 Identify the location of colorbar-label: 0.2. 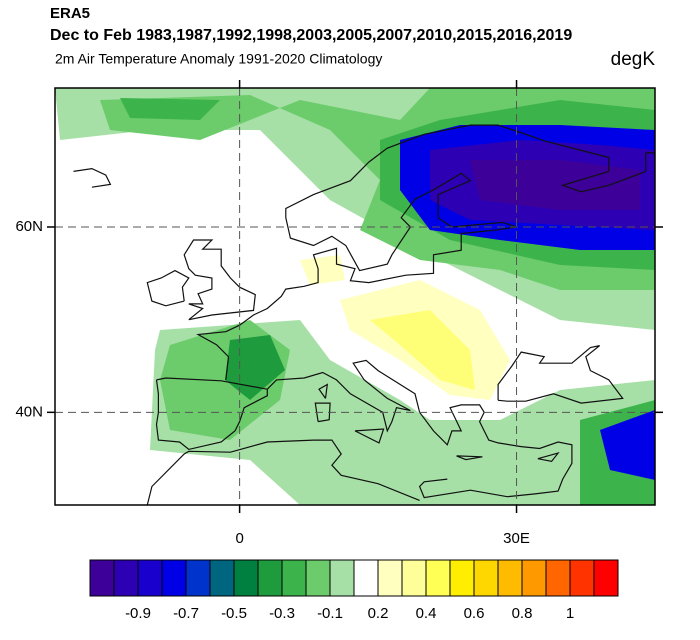
(378, 613).